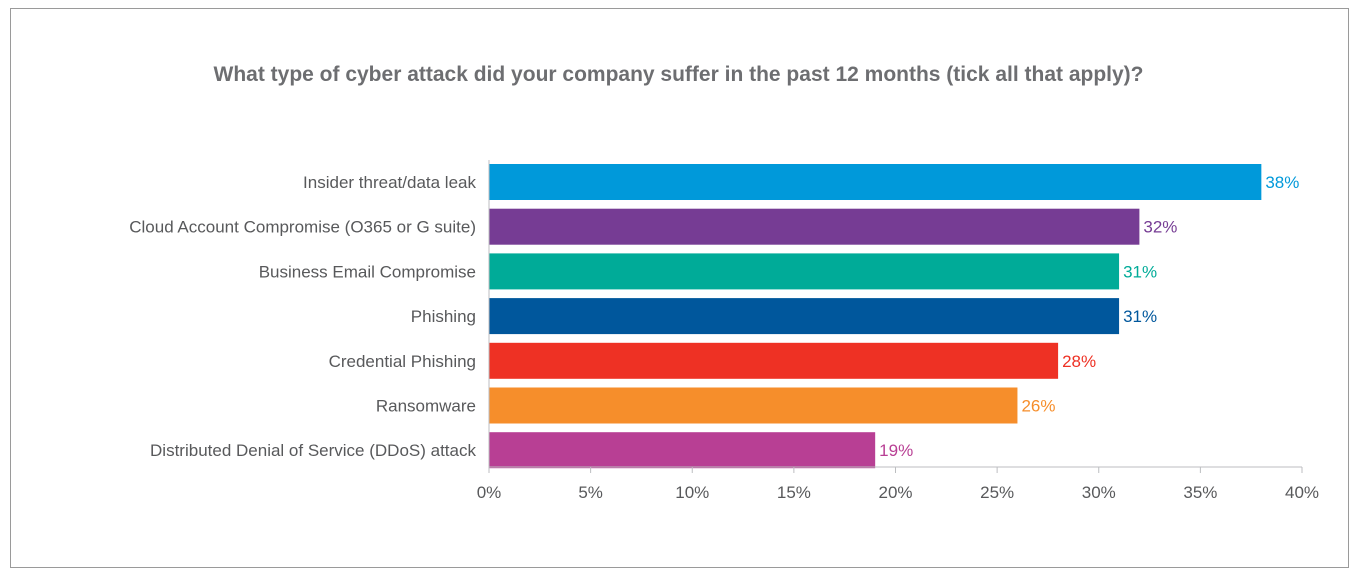  I want to click on x-tick-label: 25%, so click(997, 492).